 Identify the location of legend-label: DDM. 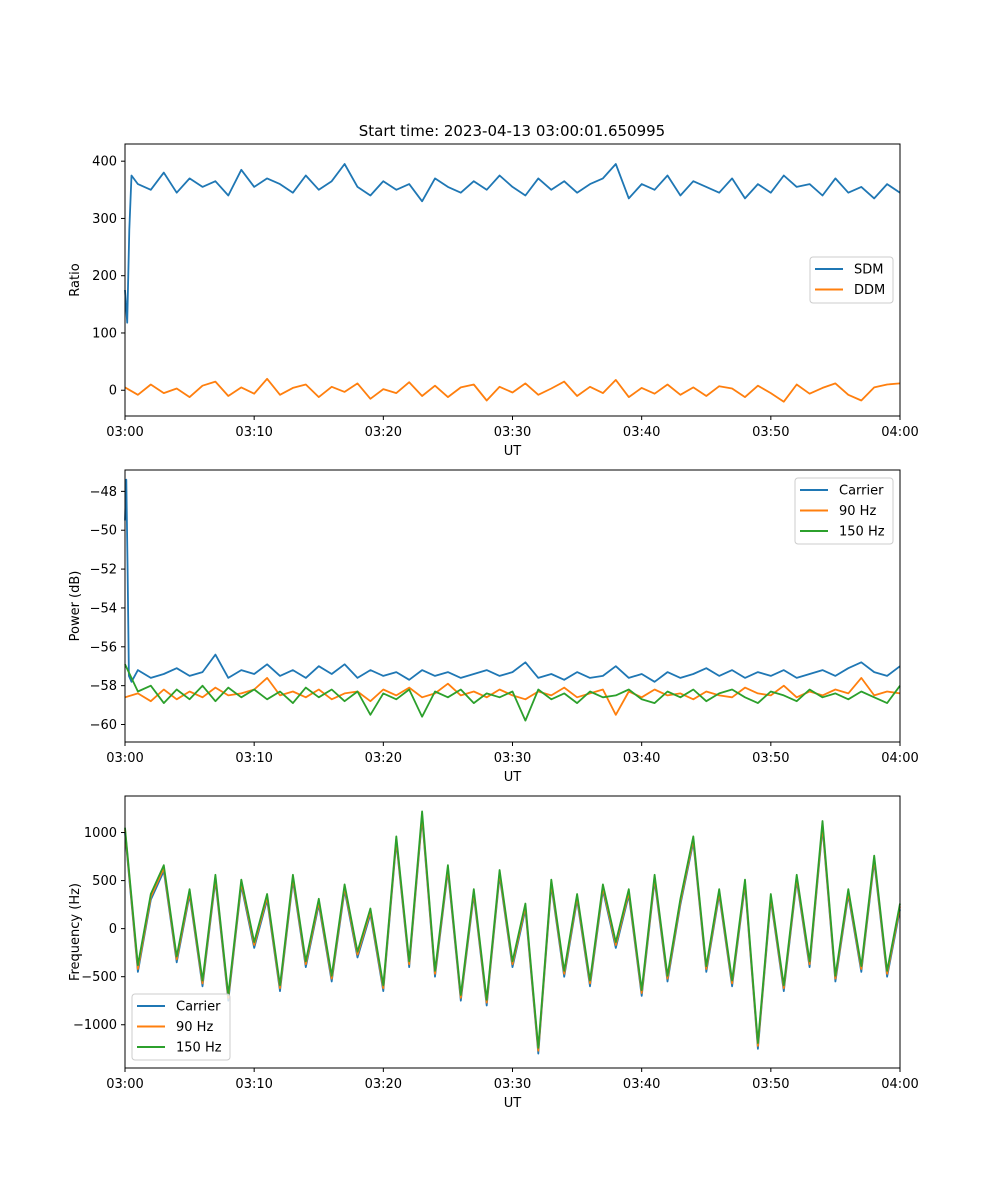
(869, 290).